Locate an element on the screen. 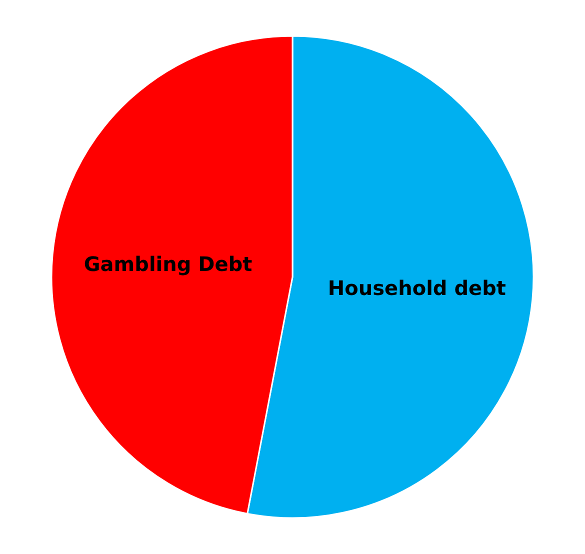 Image resolution: width=585 pixels, height=554 pixels. slice-label: Gambling Debt is located at coordinates (168, 264).